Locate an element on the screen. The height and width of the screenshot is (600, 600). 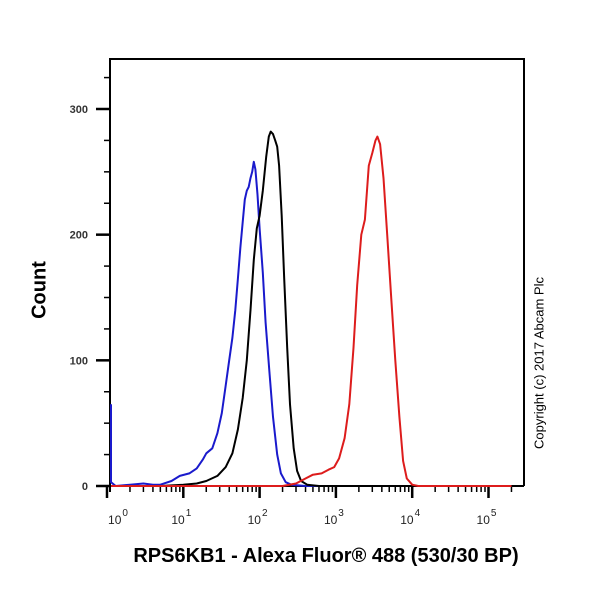
y-tick-label: 200 is located at coordinates (79, 236).